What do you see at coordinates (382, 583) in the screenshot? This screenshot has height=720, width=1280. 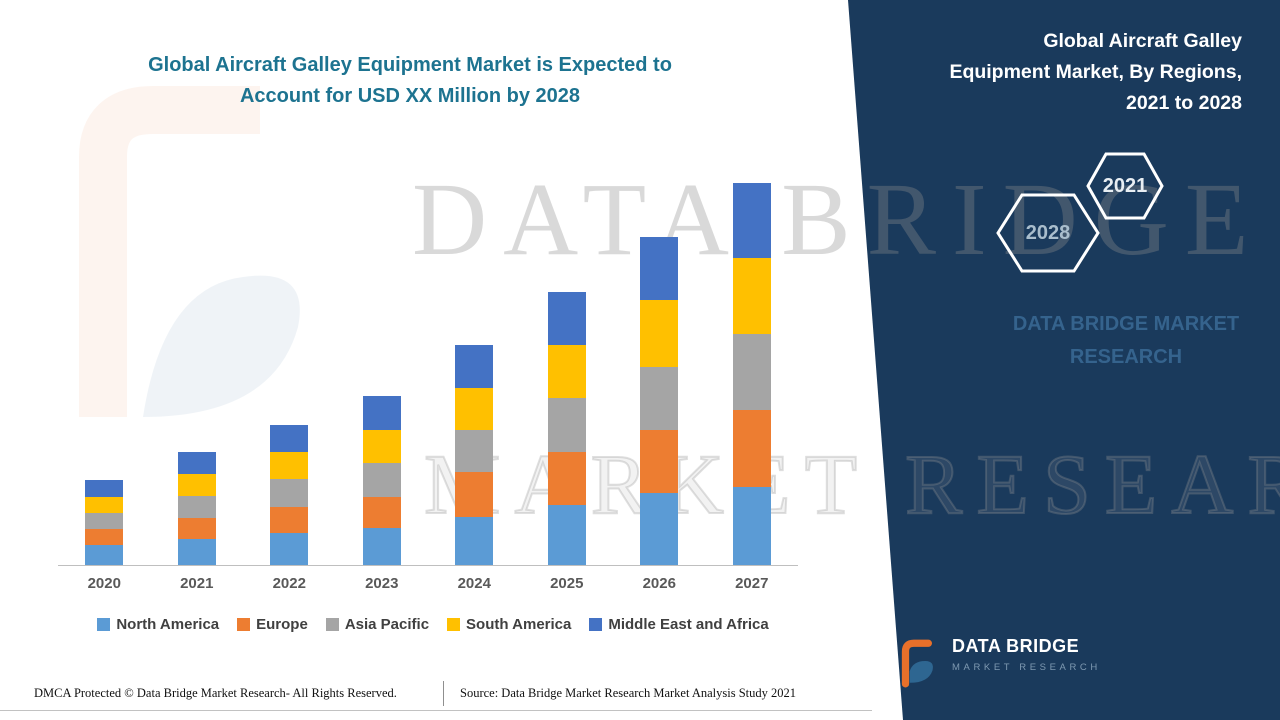 I see `x-axis-label: 2023` at bounding box center [382, 583].